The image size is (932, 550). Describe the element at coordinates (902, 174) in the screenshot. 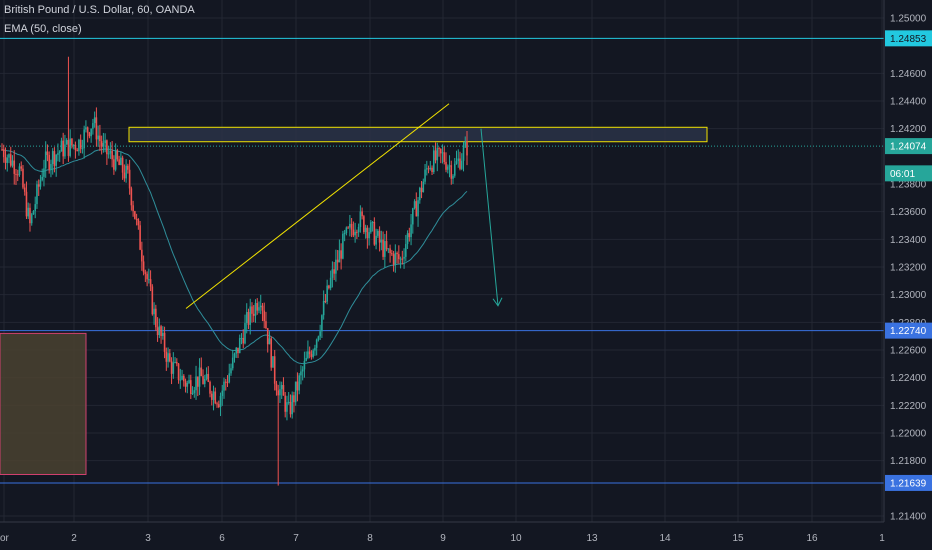

I see `price-tag-label: 06:01` at that location.